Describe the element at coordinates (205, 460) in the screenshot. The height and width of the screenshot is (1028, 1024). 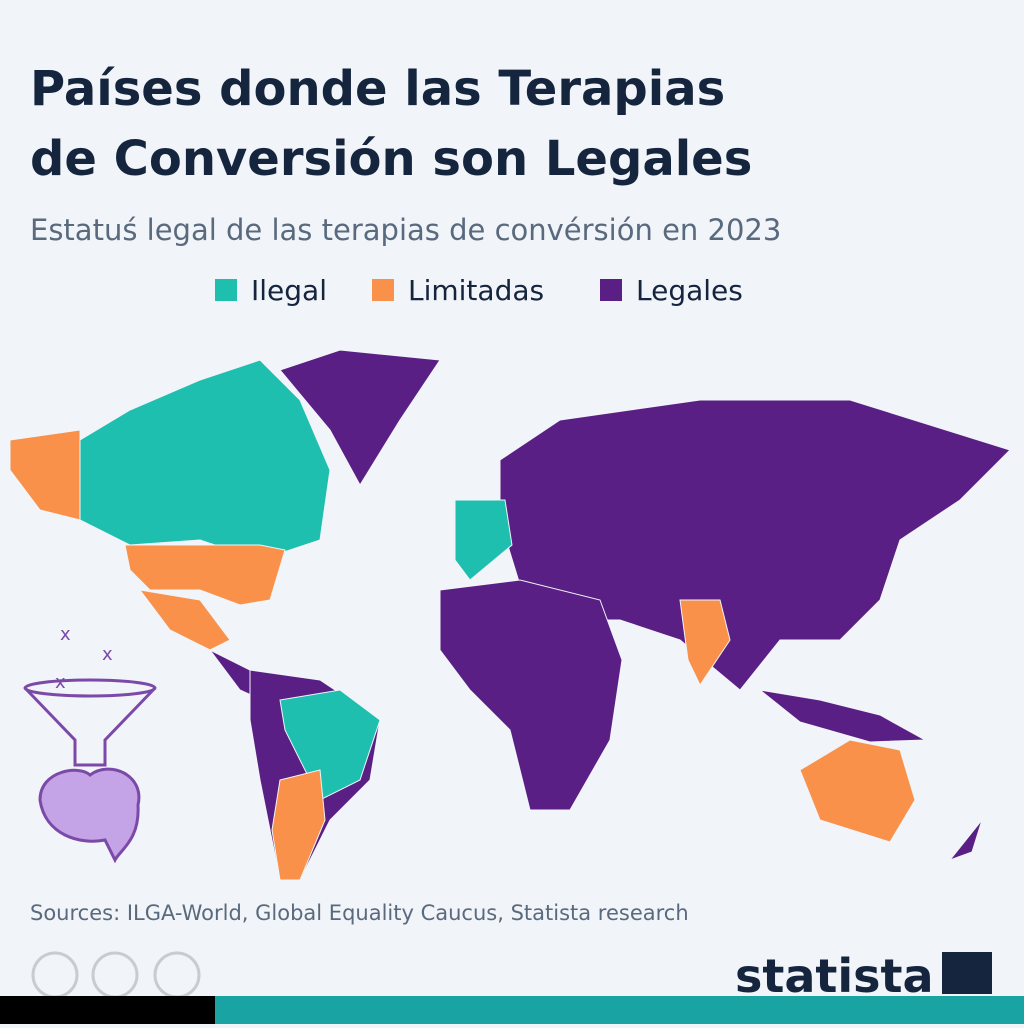
I see `canada` at that location.